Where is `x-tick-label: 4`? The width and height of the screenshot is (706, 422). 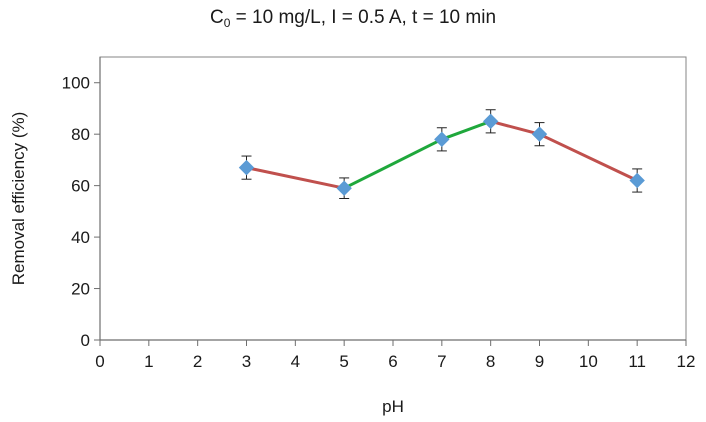
x-tick-label: 4 is located at coordinates (295, 361).